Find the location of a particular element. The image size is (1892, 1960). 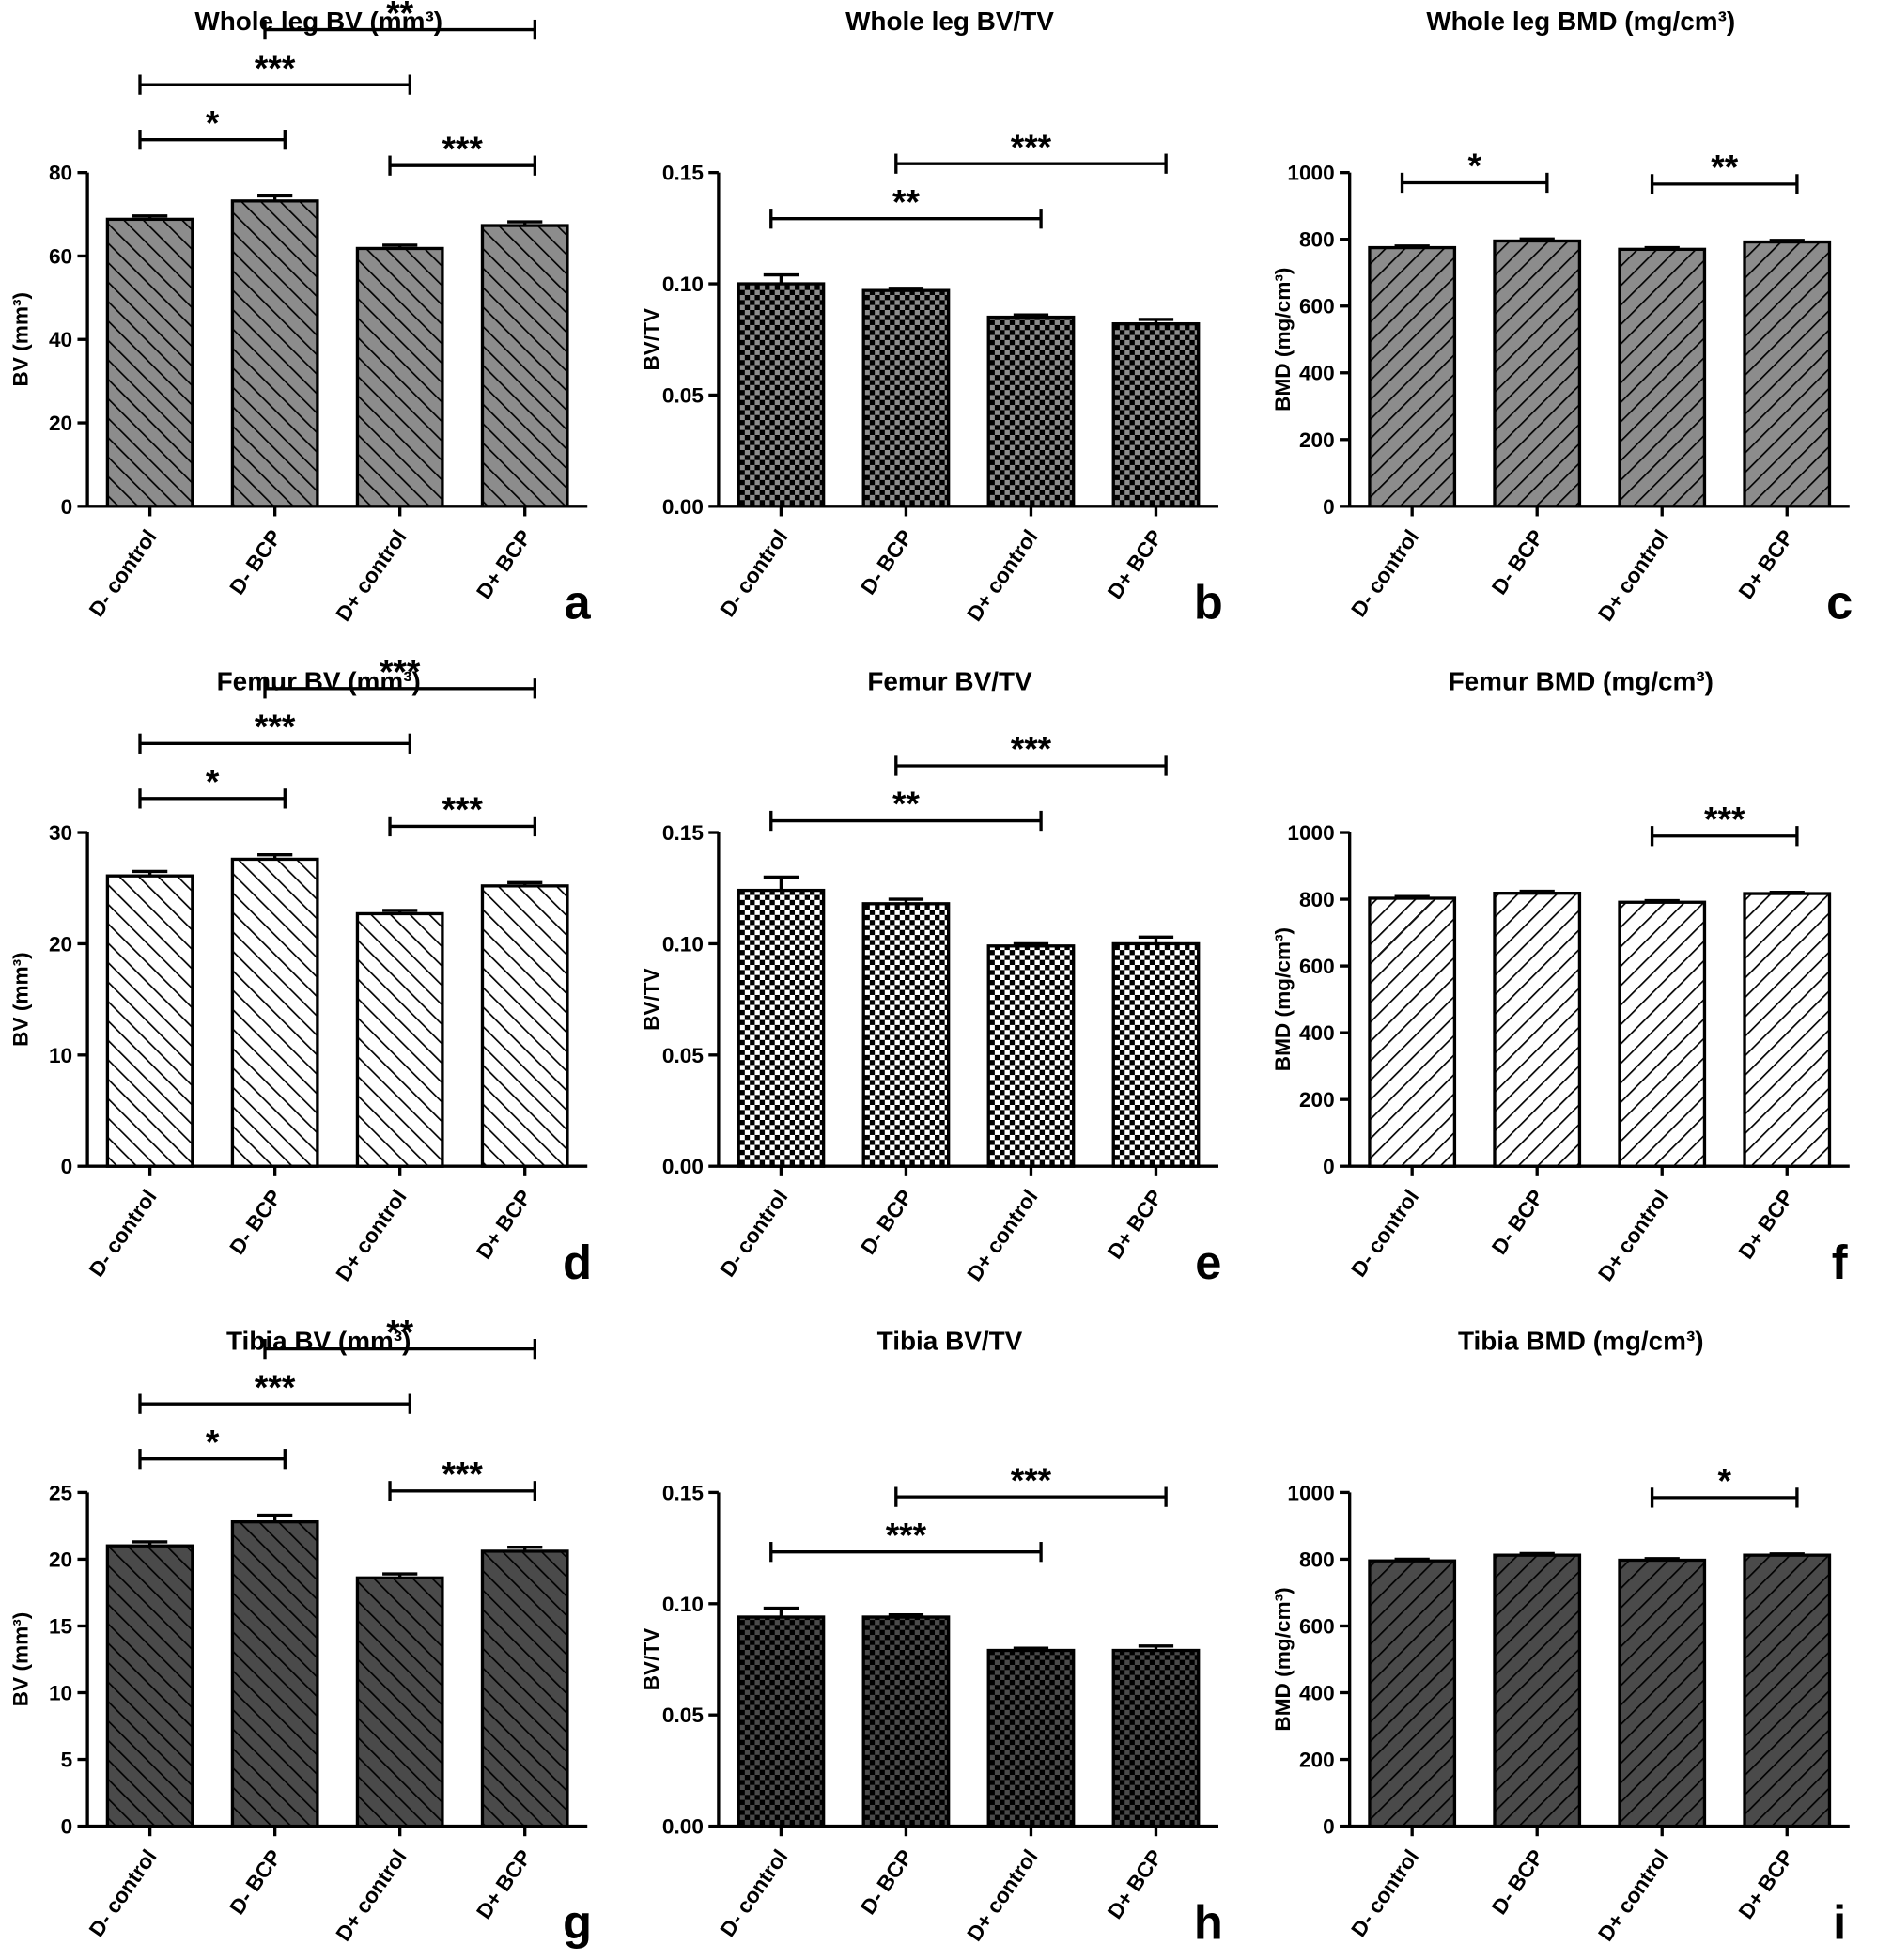

y-tick-label: 60 is located at coordinates (60, 256).